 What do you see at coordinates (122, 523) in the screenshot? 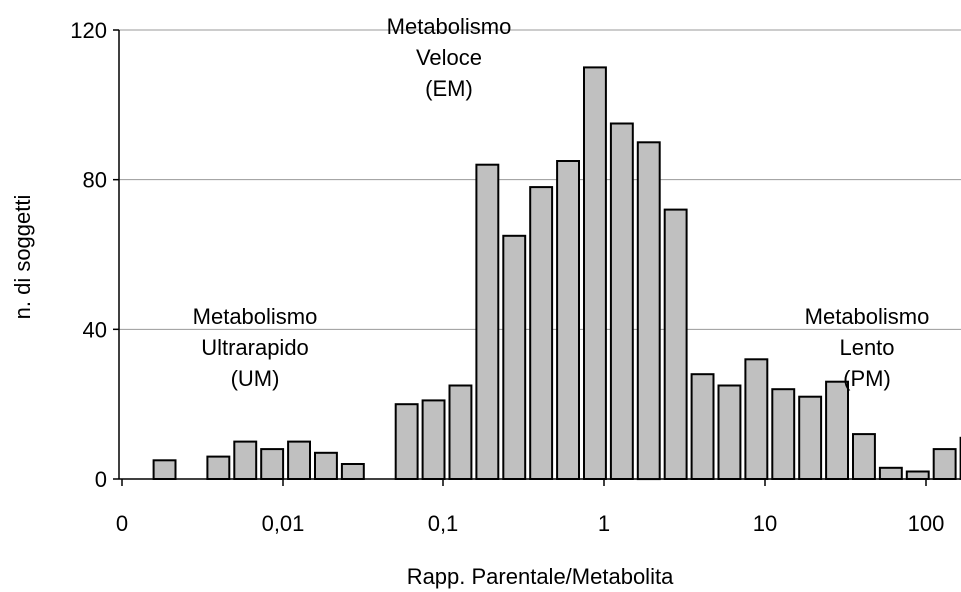
I see `x-tick-label: 0` at bounding box center [122, 523].